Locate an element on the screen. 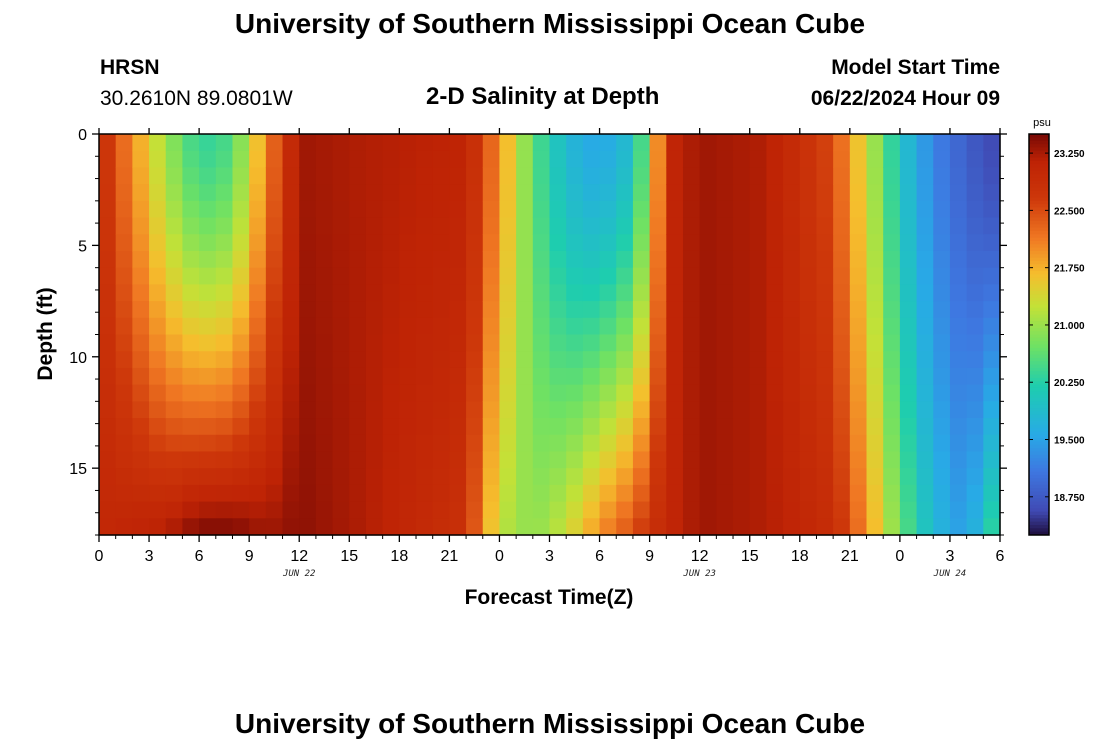 The image size is (1100, 750). x-tick-label: 21 is located at coordinates (449, 556).